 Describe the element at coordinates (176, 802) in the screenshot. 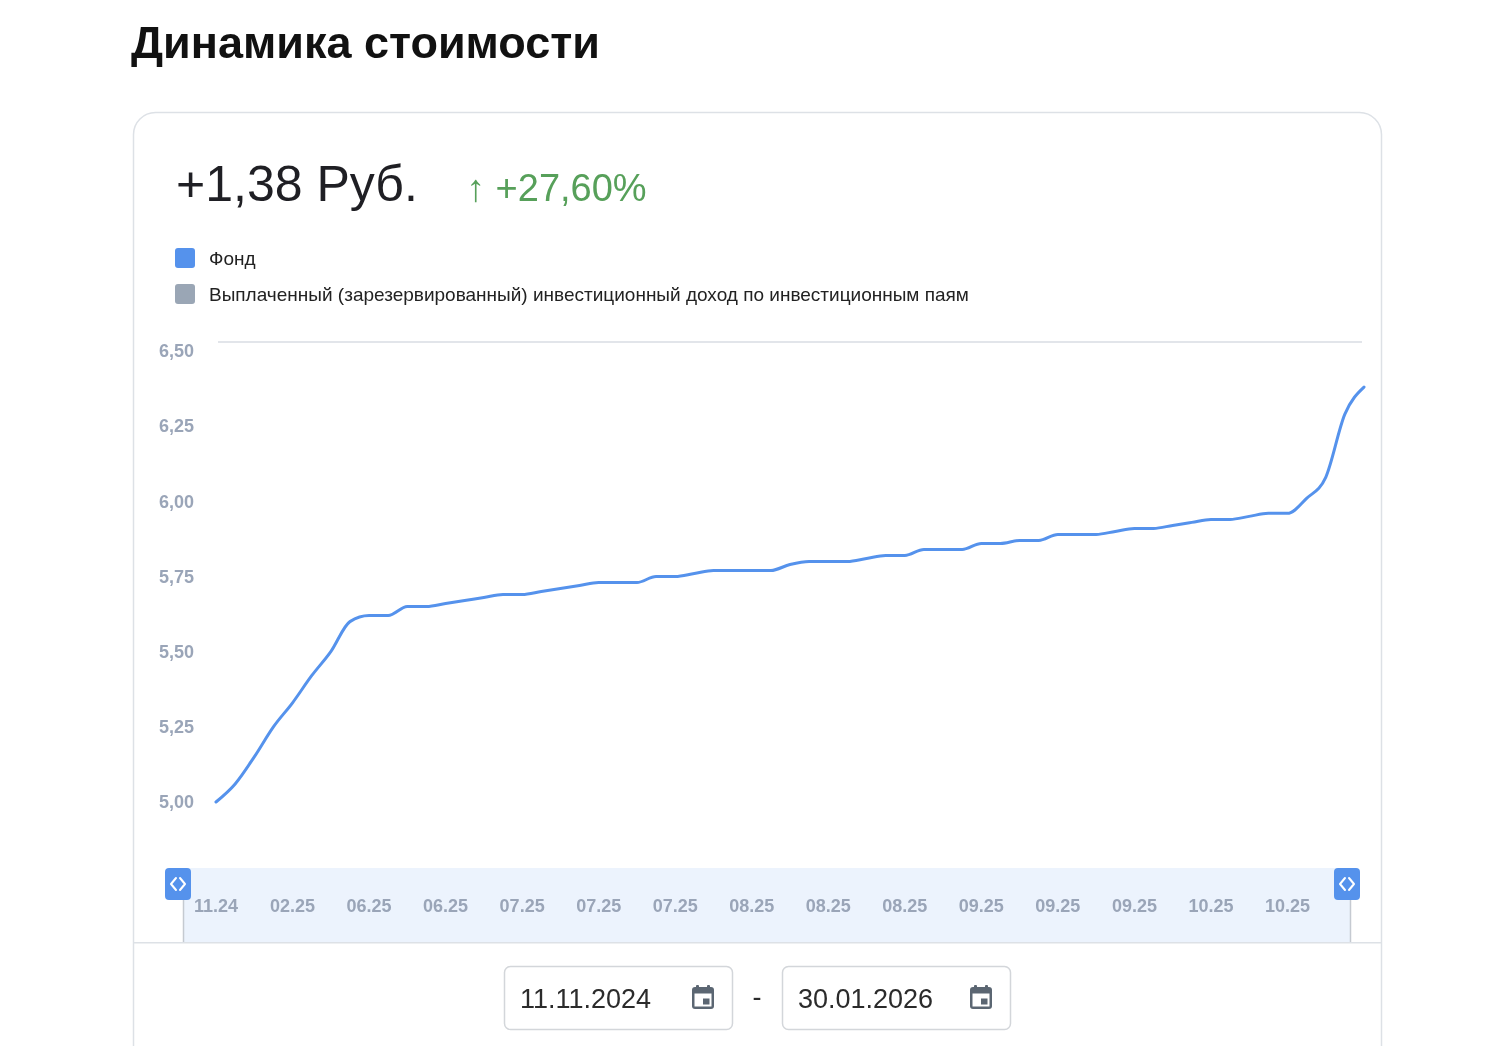

I see `y-tick-label: 5,00` at that location.